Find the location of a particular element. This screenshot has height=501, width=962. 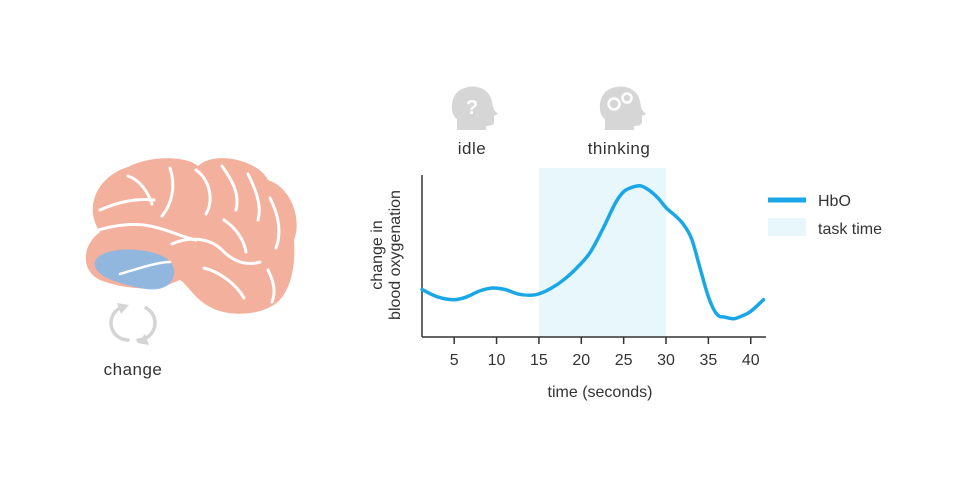

y-axis-title-line-1: change in is located at coordinates (377, 254).